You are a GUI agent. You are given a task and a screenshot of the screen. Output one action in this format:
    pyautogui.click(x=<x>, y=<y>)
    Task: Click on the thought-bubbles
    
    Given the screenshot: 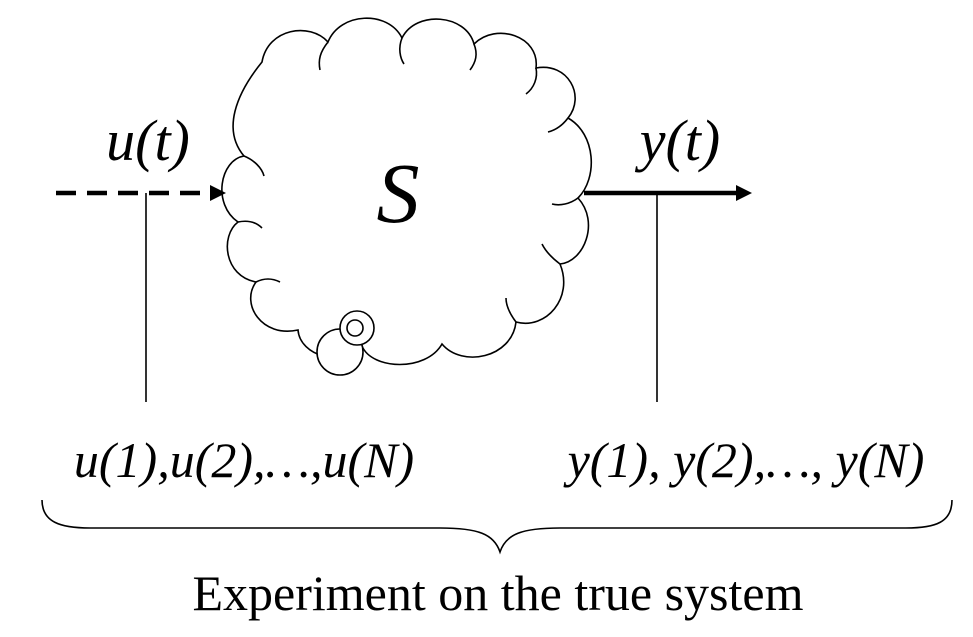 What is the action you would take?
    pyautogui.click(x=345, y=343)
    